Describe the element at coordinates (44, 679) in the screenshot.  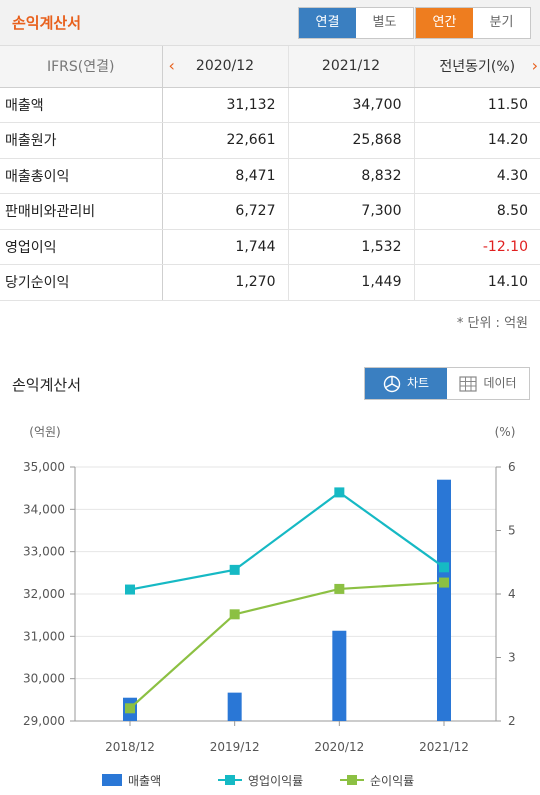
I see `left-tick-label: 30,000` at that location.